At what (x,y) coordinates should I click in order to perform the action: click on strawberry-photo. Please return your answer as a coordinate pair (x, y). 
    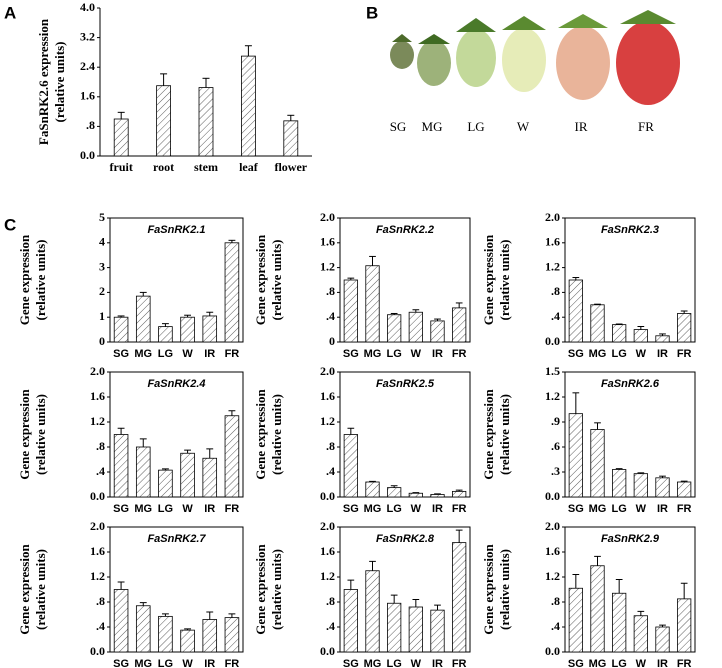
    Looking at the image, I should click on (538, 56).